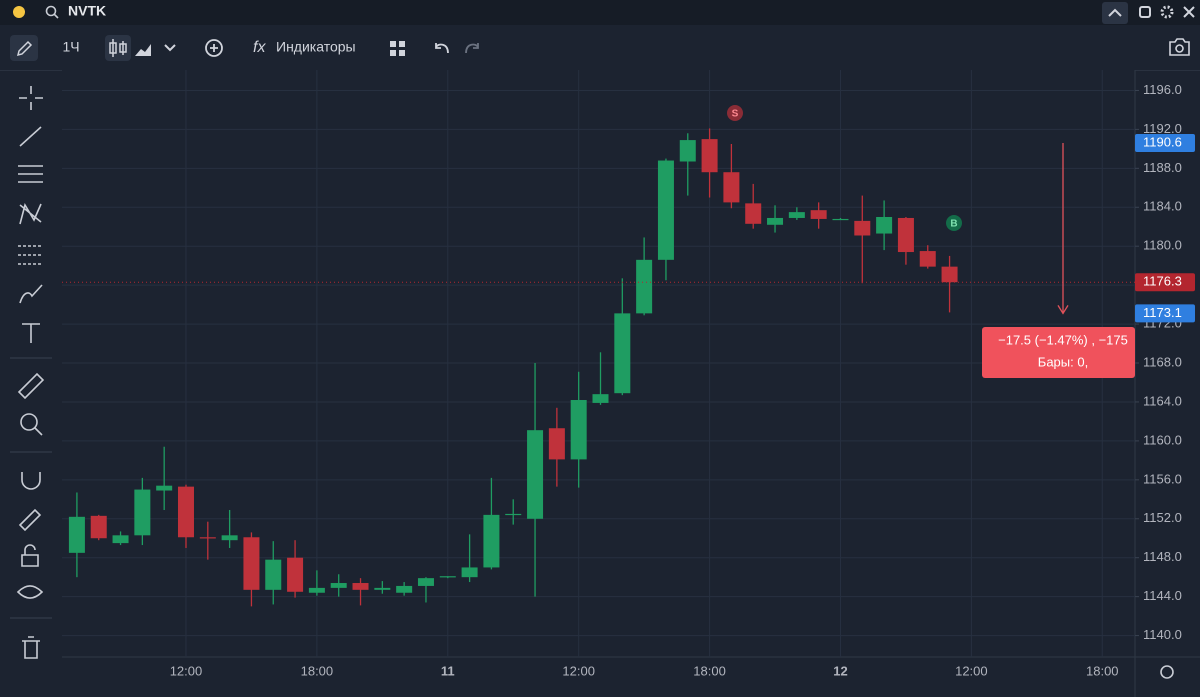 The width and height of the screenshot is (1200, 697). Describe the element at coordinates (31, 481) in the screenshot. I see `magnet-tool` at that location.